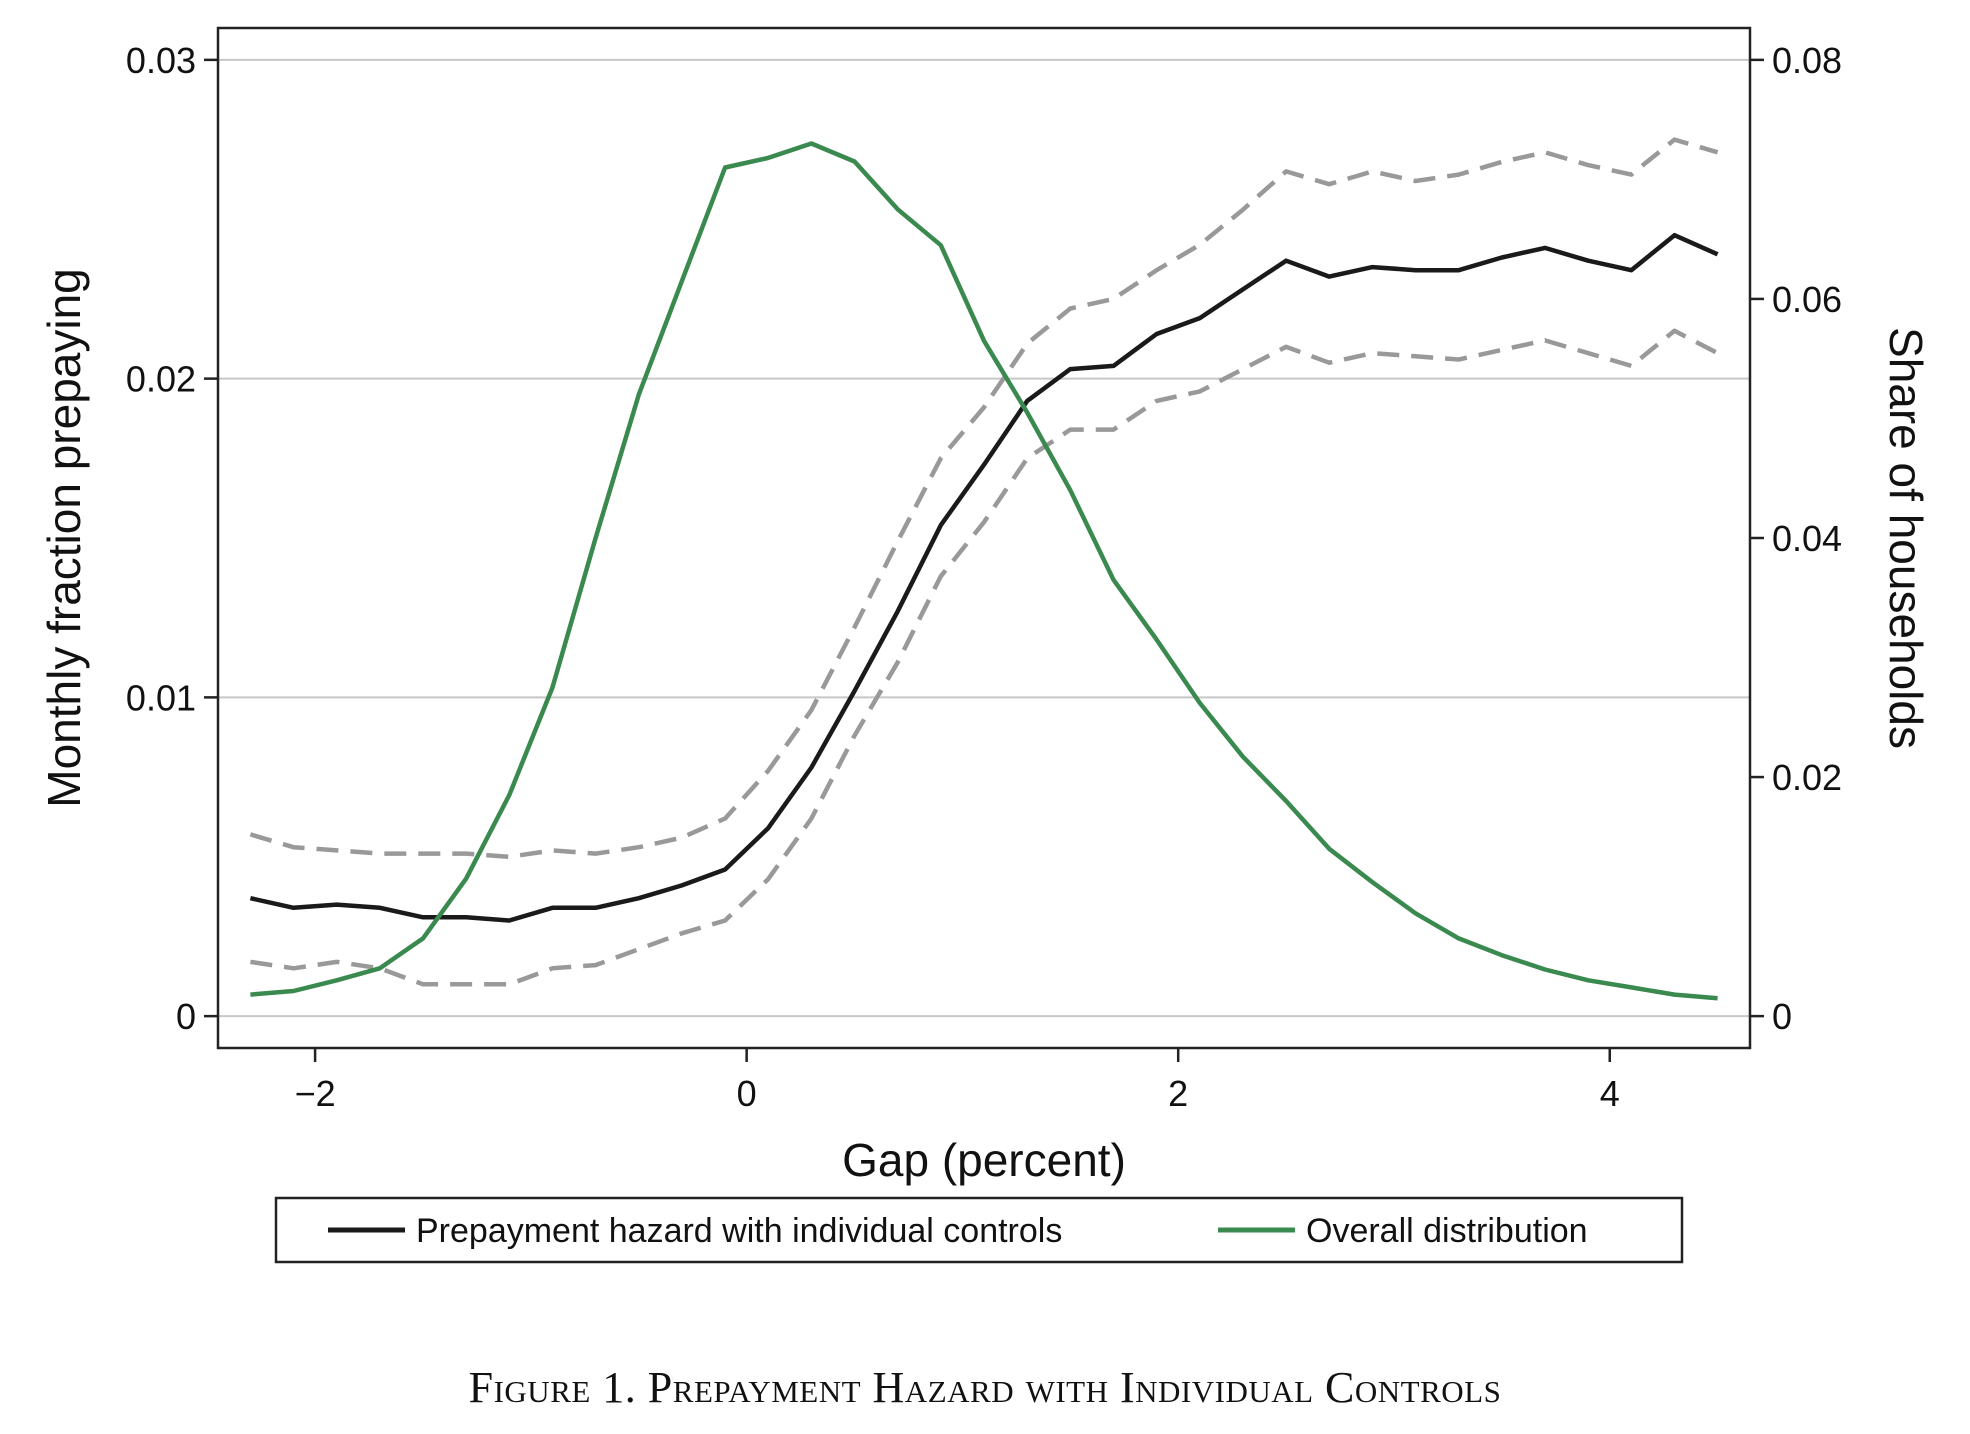 Image resolution: width=1970 pixels, height=1434 pixels. What do you see at coordinates (1610, 1093) in the screenshot?
I see `x-tick-label-3: 4` at bounding box center [1610, 1093].